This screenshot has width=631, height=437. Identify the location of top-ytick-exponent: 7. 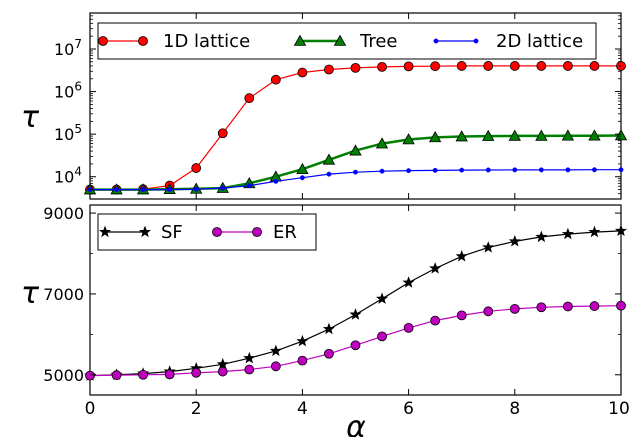
(78, 44).